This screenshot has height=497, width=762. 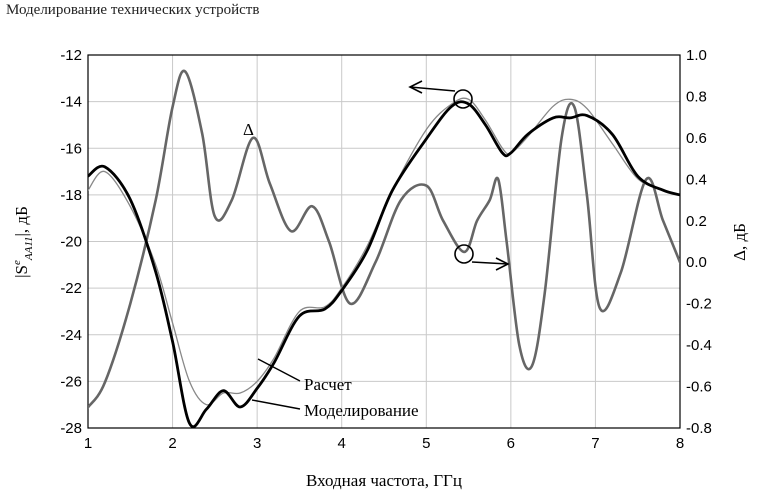 I want to click on y-tick-right-label: 0.0, so click(x=696, y=262).